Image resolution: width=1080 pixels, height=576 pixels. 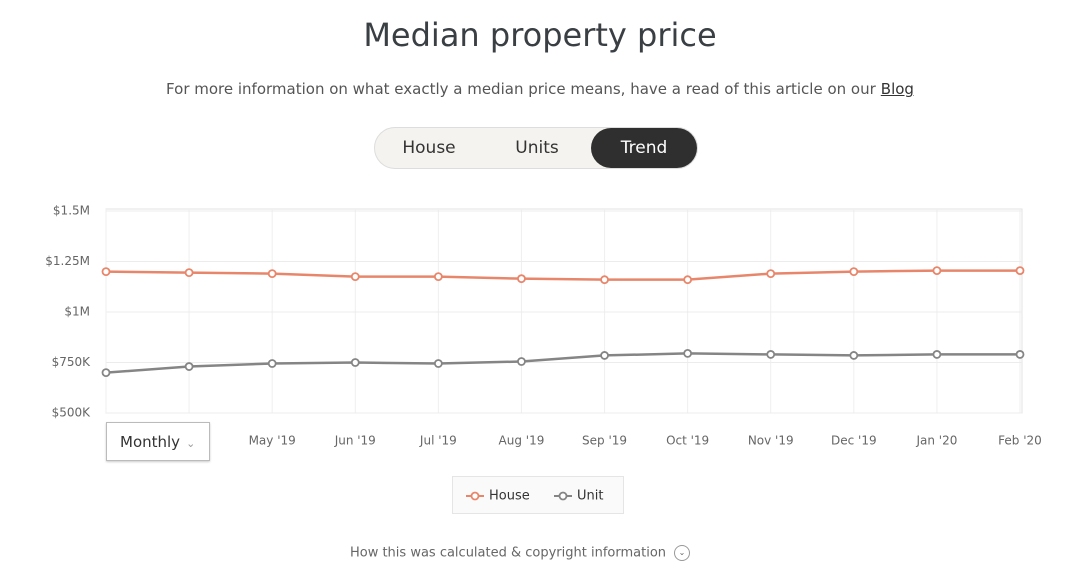 What do you see at coordinates (355, 441) in the screenshot?
I see `x-tick-label: Jun '19` at bounding box center [355, 441].